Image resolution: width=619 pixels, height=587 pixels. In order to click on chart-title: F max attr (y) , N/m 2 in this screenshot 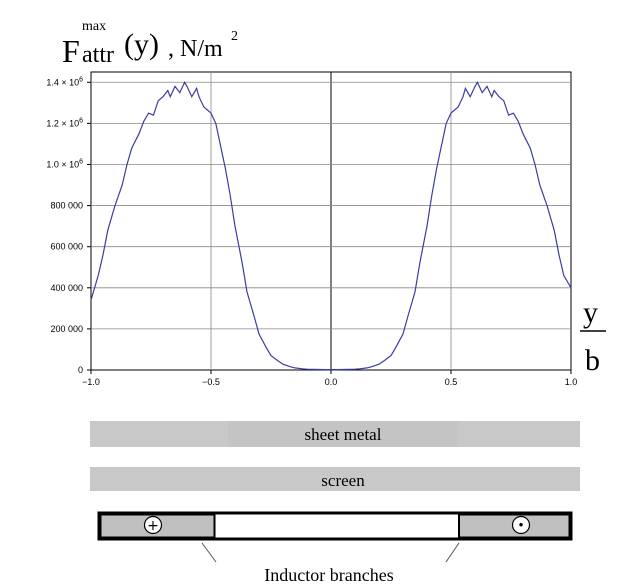, I will do `click(150, 44)`.